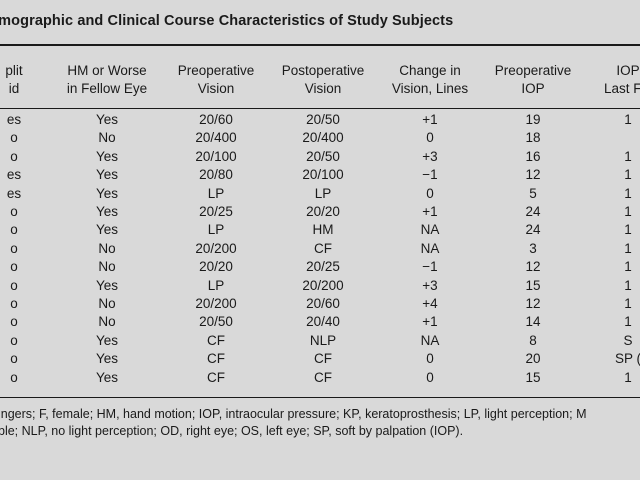 This screenshot has height=480, width=640. I want to click on postop-vision-cell: 20/40, so click(323, 322).